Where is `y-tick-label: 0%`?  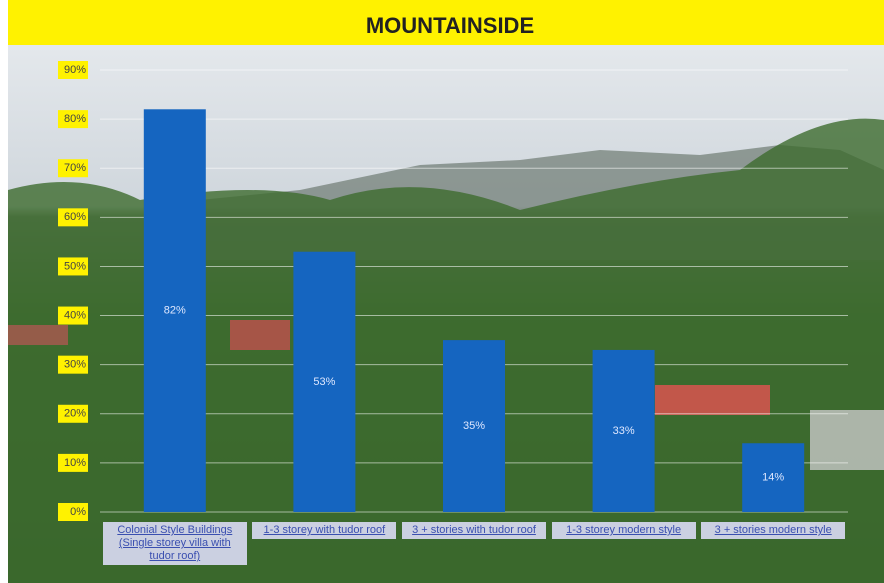
y-tick-label: 0% is located at coordinates (78, 512).